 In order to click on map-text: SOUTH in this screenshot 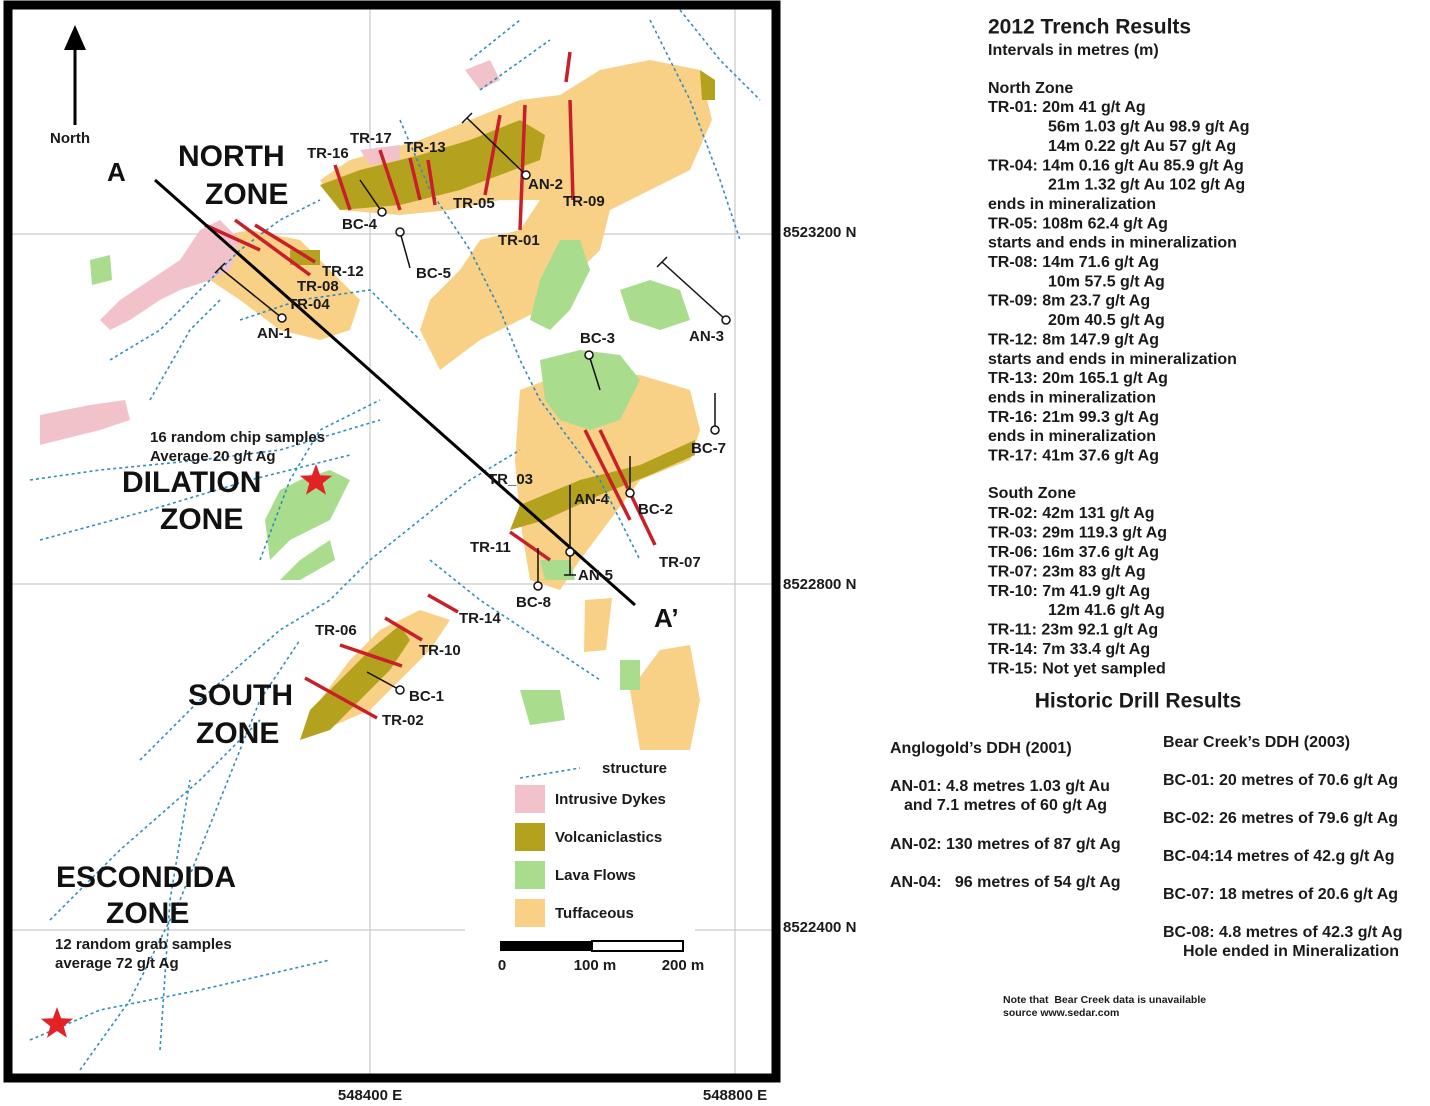, I will do `click(240, 695)`.